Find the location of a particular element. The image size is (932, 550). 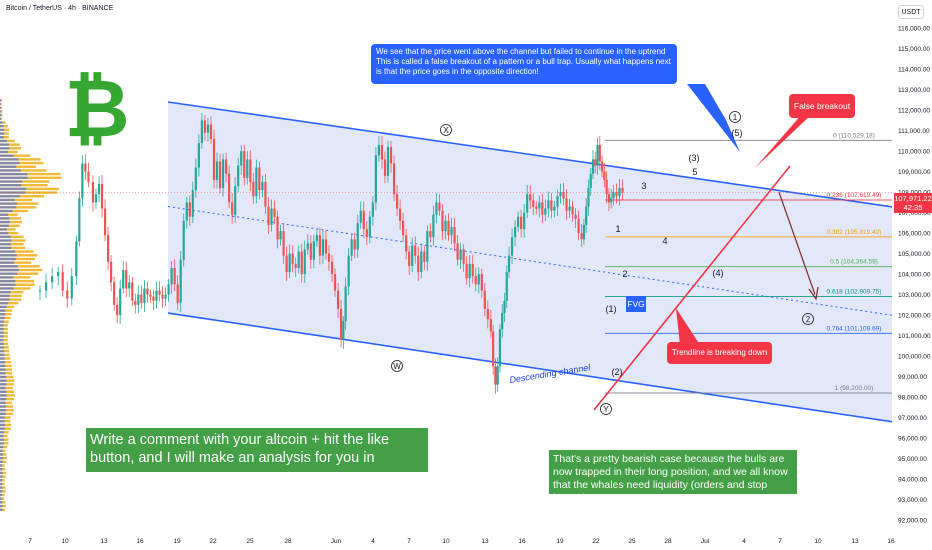

time-tick: 25 is located at coordinates (632, 541).